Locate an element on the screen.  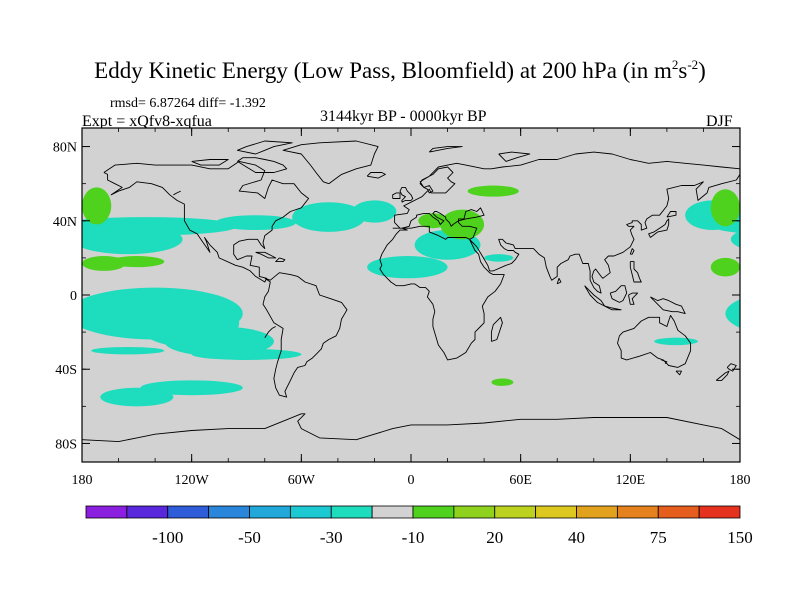
period-label: 3144kyr BP - 0000kyr BP is located at coordinates (403, 116).